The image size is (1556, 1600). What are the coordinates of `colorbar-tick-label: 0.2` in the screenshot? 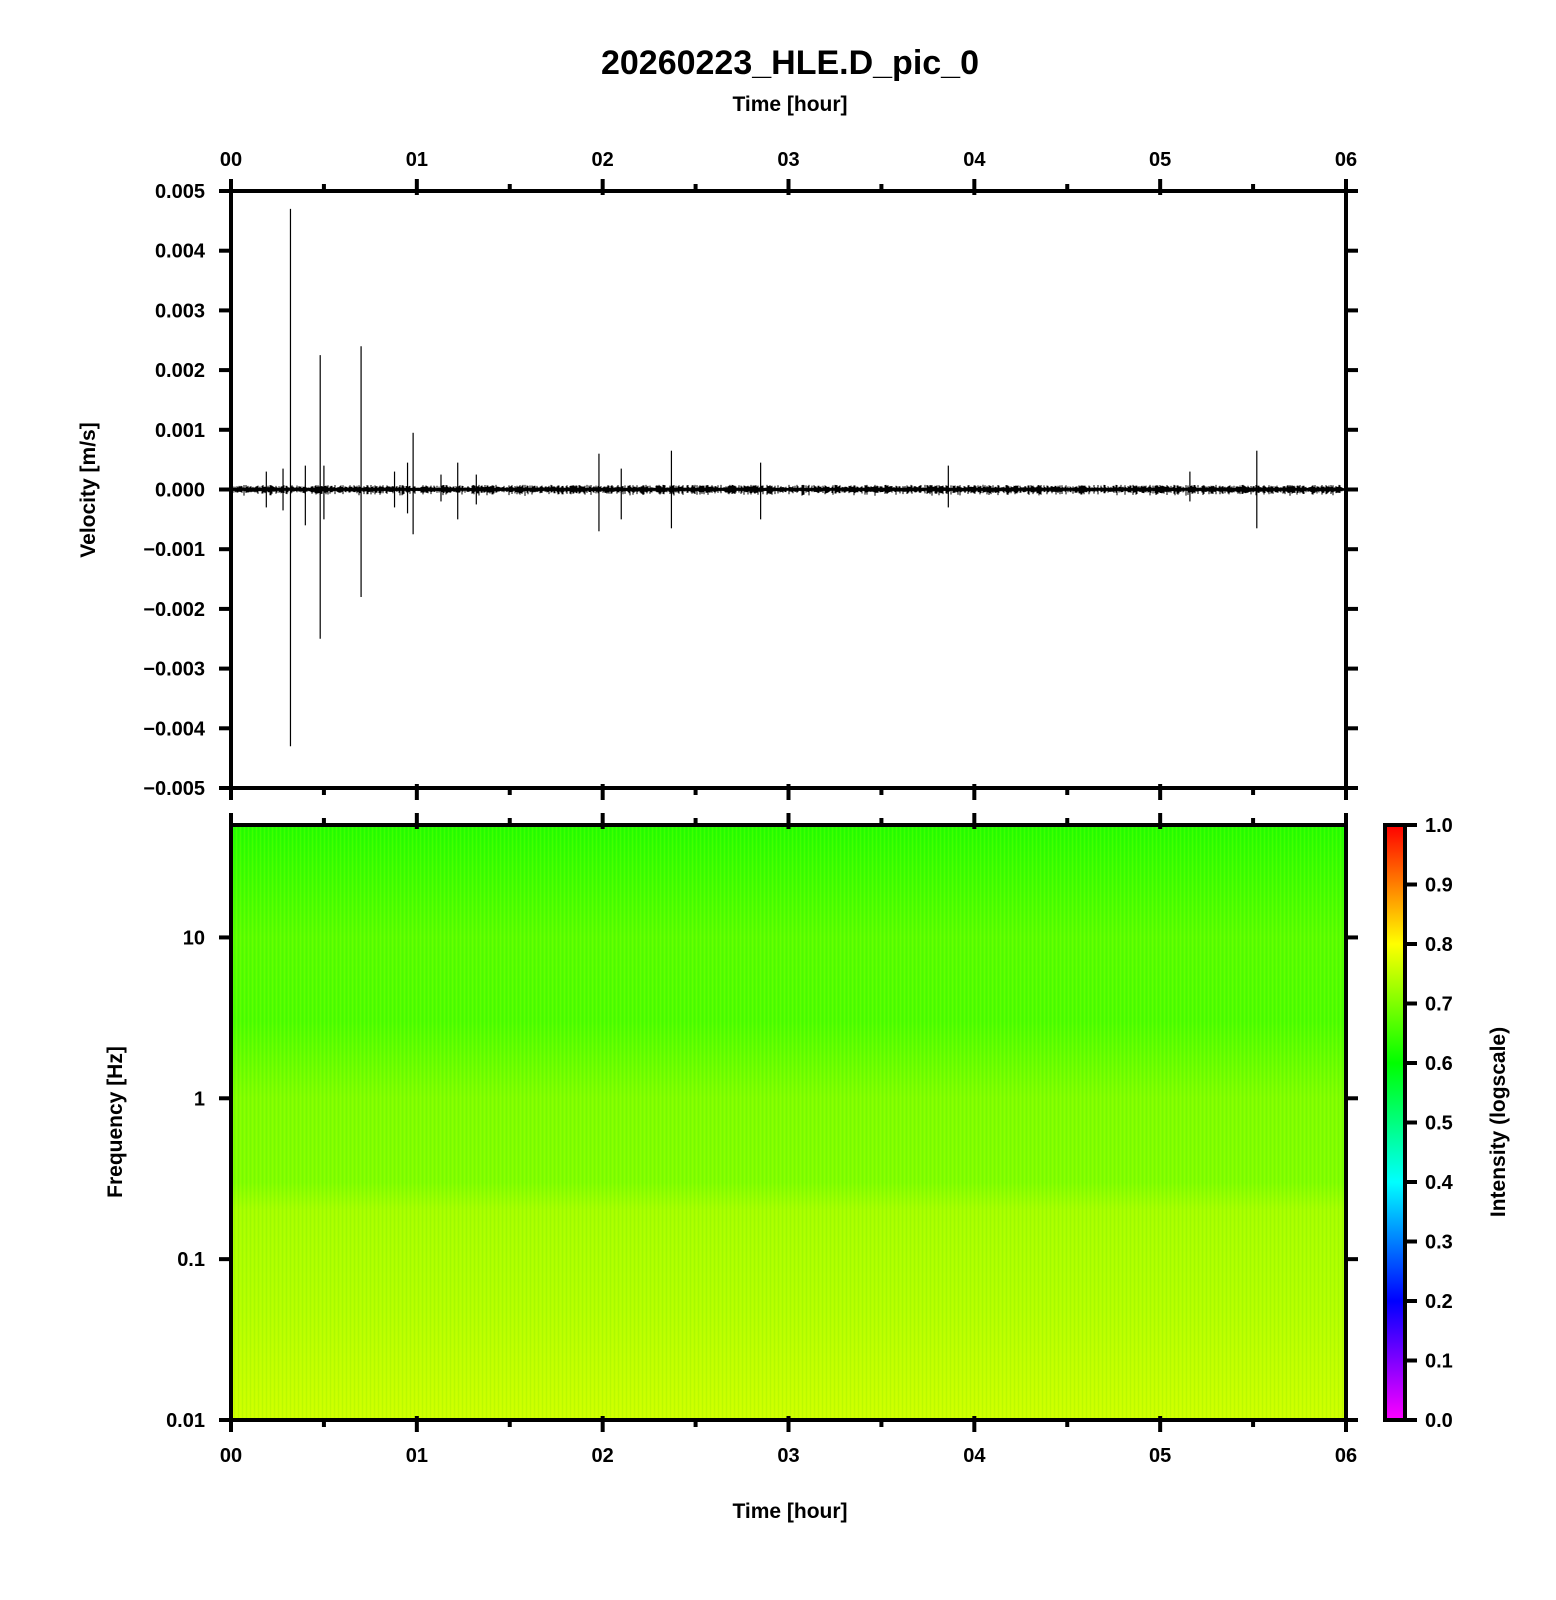 It's located at (1439, 1302).